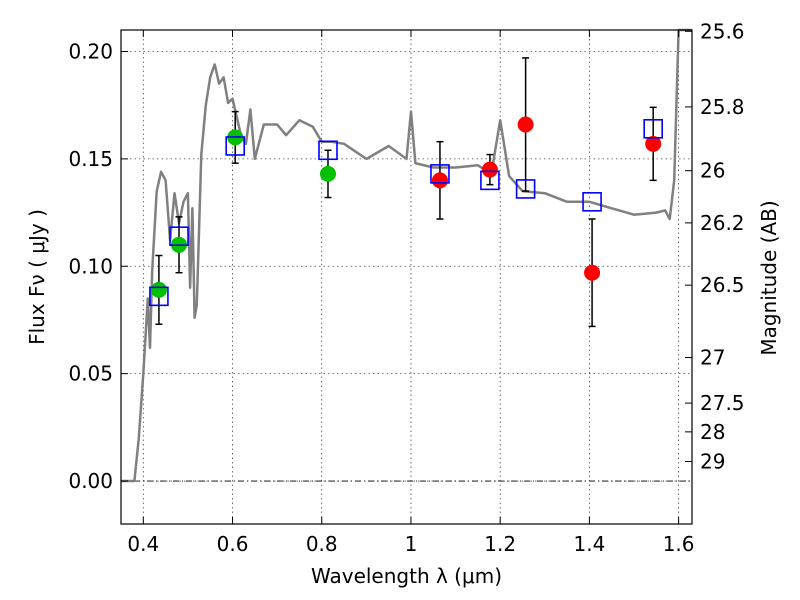 Image resolution: width=800 pixels, height=600 pixels. Describe the element at coordinates (90, 51) in the screenshot. I see `y-tick-label: 0.20` at that location.